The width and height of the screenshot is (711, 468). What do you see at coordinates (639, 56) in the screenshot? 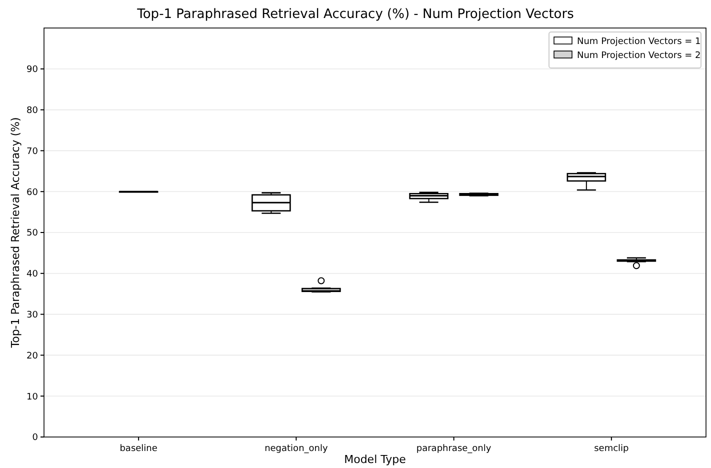
I see `legend-label: Num Projection Vectors = 2` at bounding box center [639, 56].